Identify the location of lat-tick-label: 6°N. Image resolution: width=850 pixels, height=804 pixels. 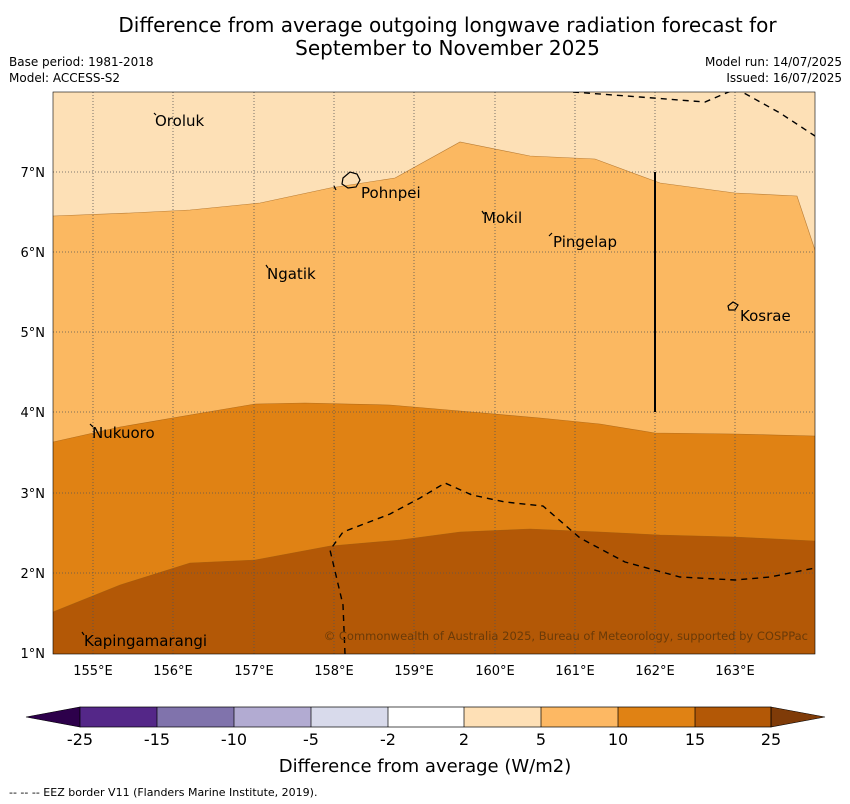
(33, 253).